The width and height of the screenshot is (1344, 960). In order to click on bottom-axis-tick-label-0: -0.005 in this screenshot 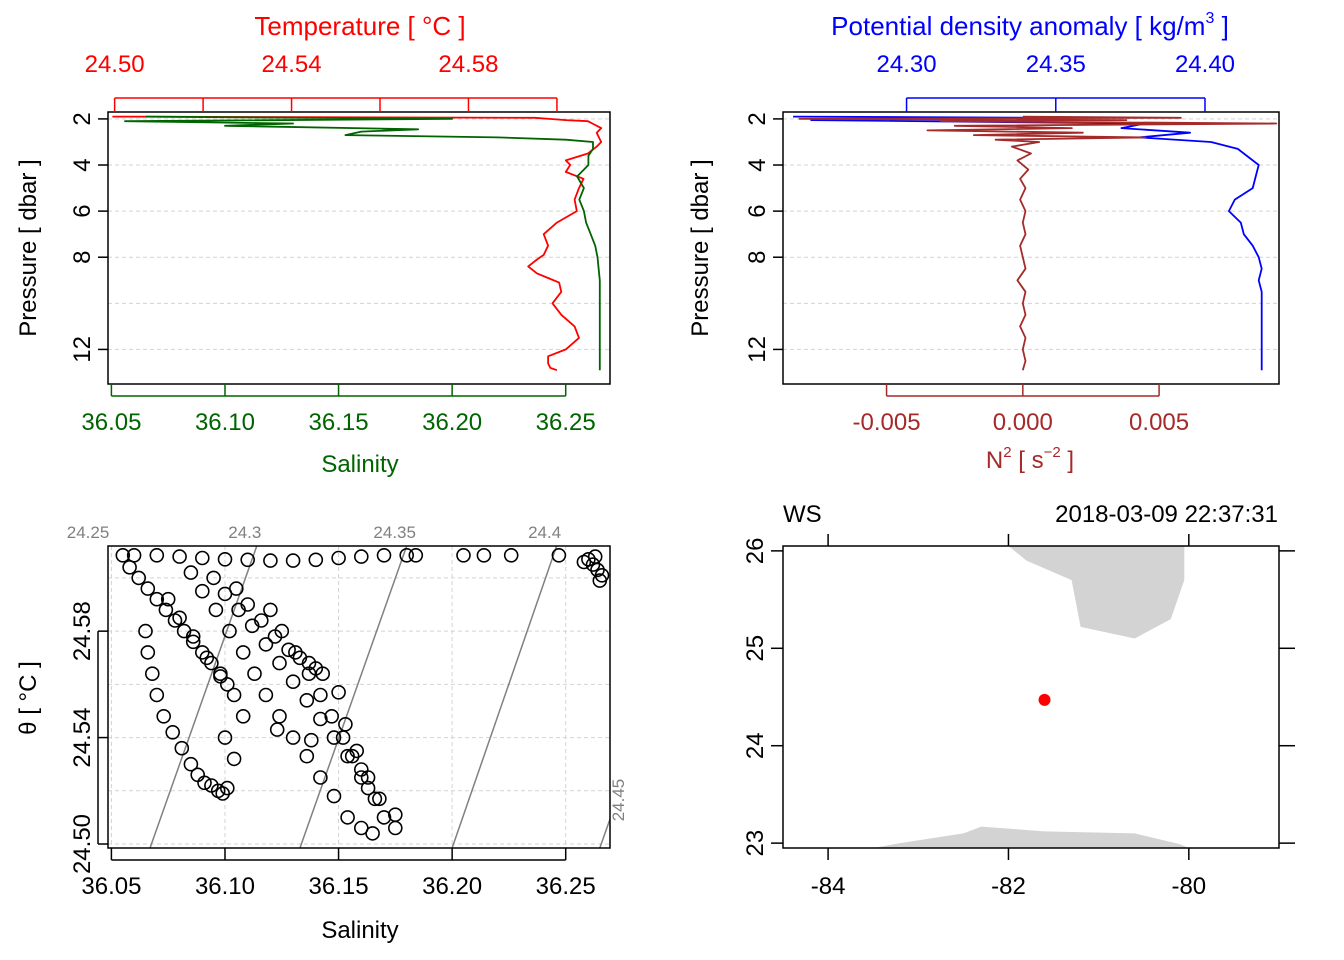, I will do `click(887, 422)`.